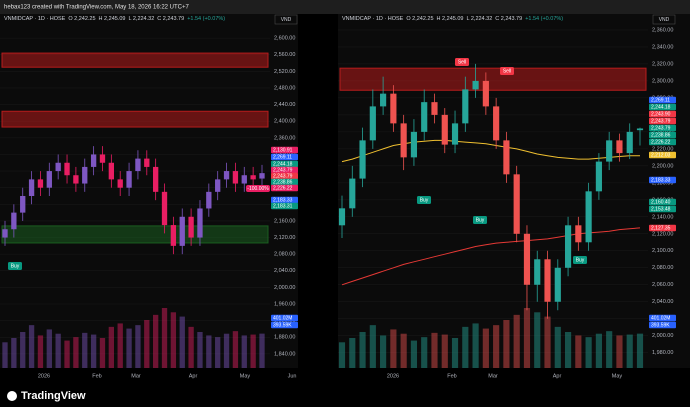 Image resolution: width=690 pixels, height=407 pixels. Describe the element at coordinates (284, 72) in the screenshot. I see `y-tick-label: 2,520.00` at that location.